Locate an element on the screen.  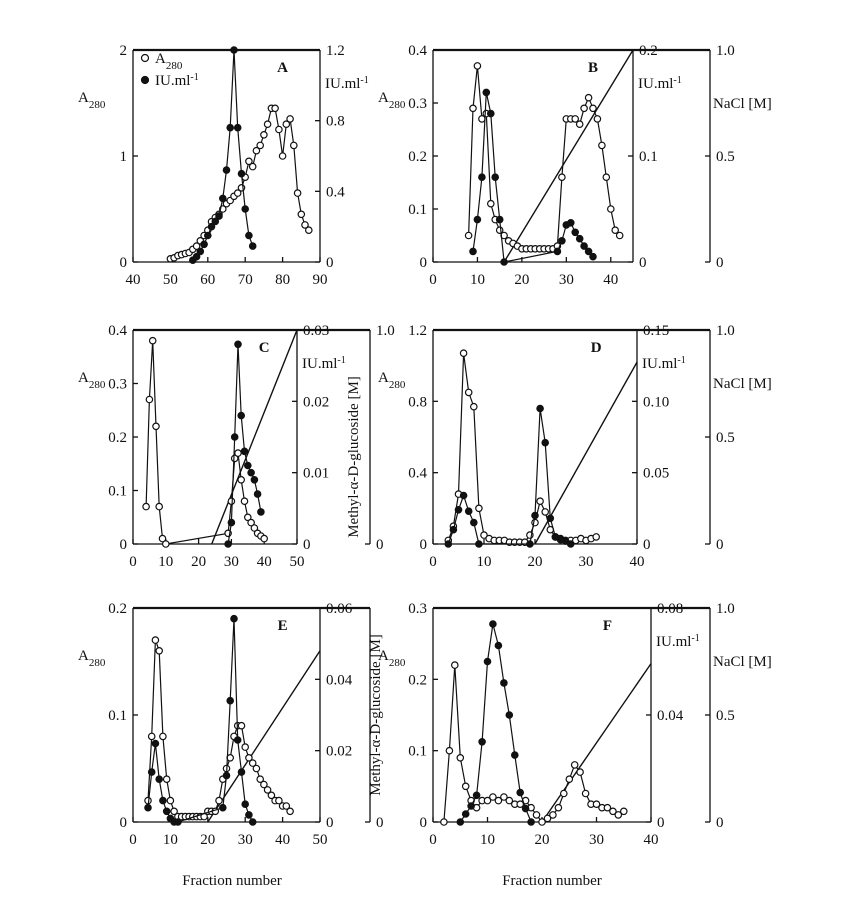
left-tick-label: 0.4 is located at coordinates (417, 51).